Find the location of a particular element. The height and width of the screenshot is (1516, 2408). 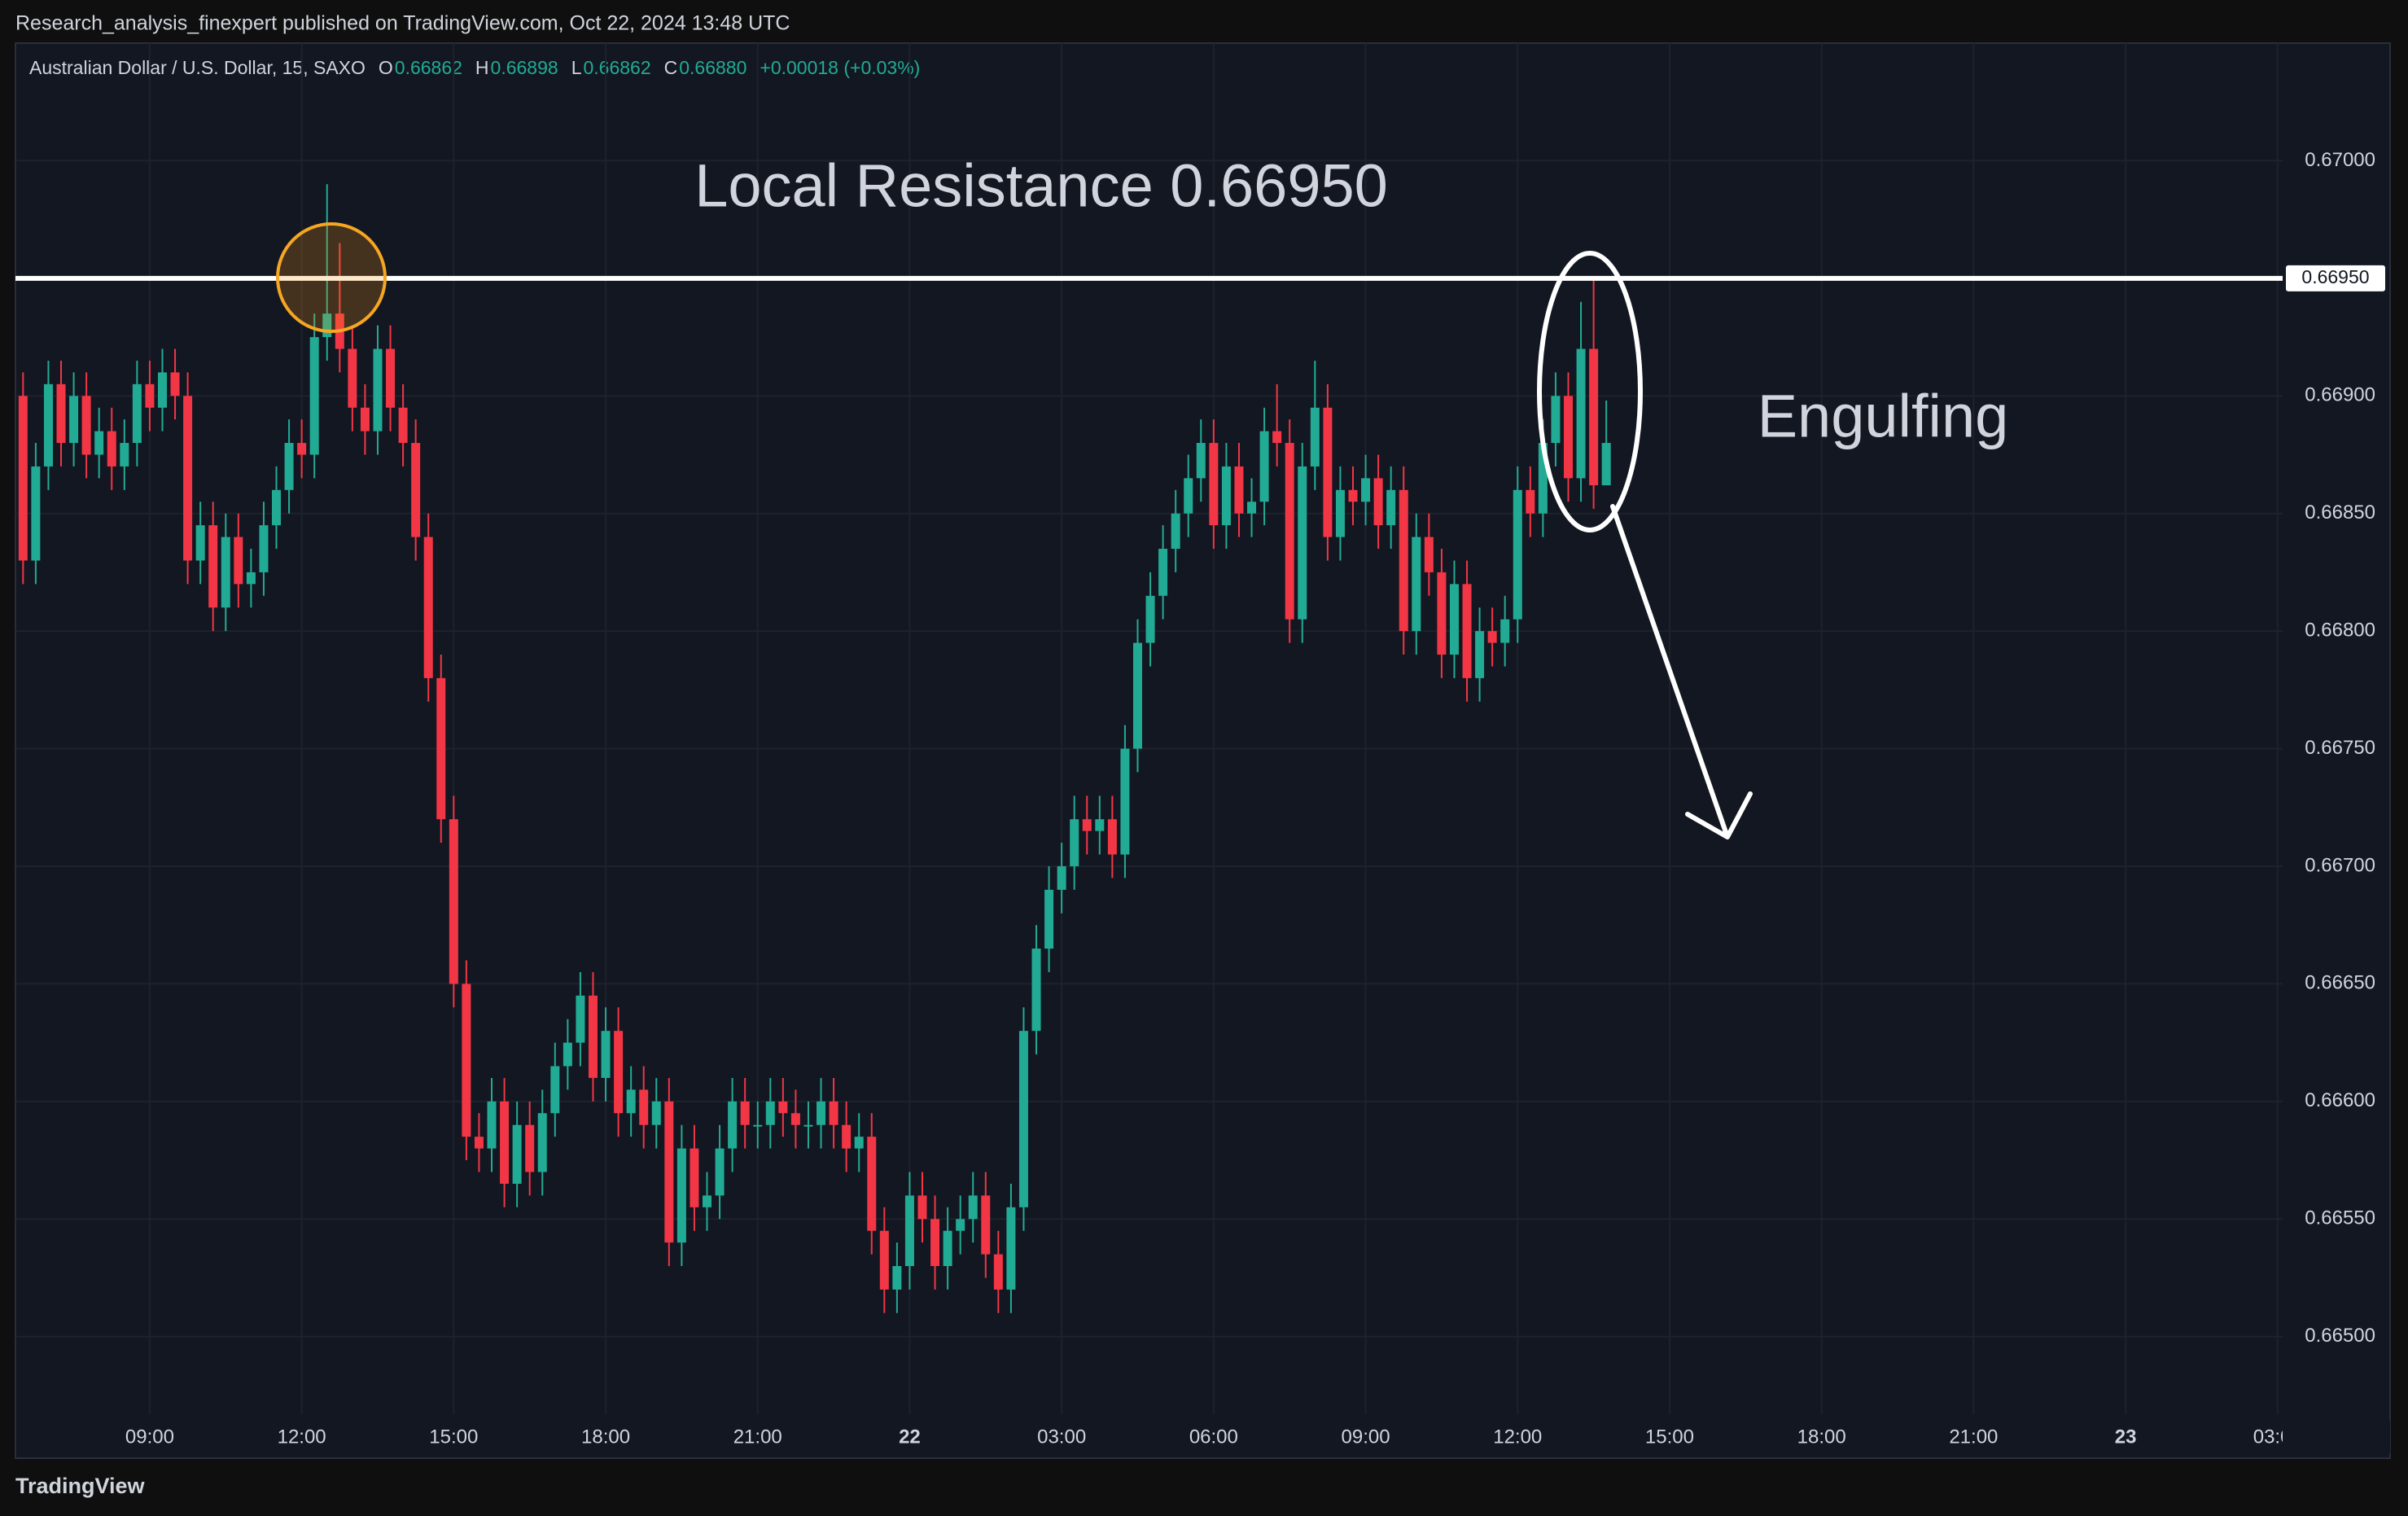

legend-key: L is located at coordinates (577, 67).